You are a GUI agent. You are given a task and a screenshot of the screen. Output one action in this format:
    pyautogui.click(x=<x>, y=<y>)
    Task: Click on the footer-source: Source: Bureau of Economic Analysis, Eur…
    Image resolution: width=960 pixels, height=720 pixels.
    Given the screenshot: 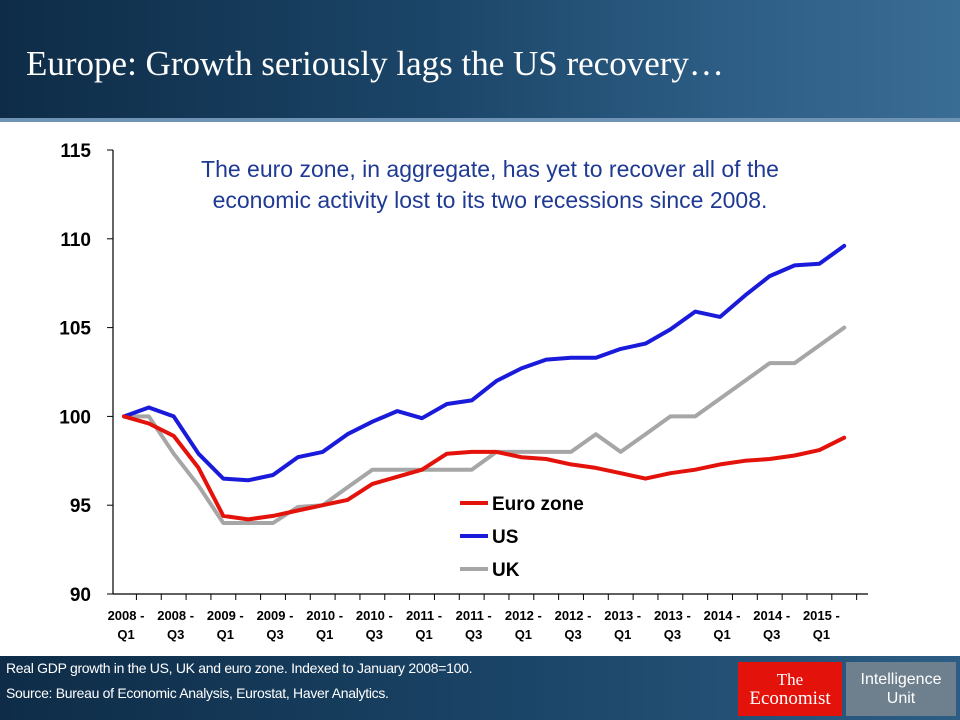 What is the action you would take?
    pyautogui.click(x=197, y=693)
    